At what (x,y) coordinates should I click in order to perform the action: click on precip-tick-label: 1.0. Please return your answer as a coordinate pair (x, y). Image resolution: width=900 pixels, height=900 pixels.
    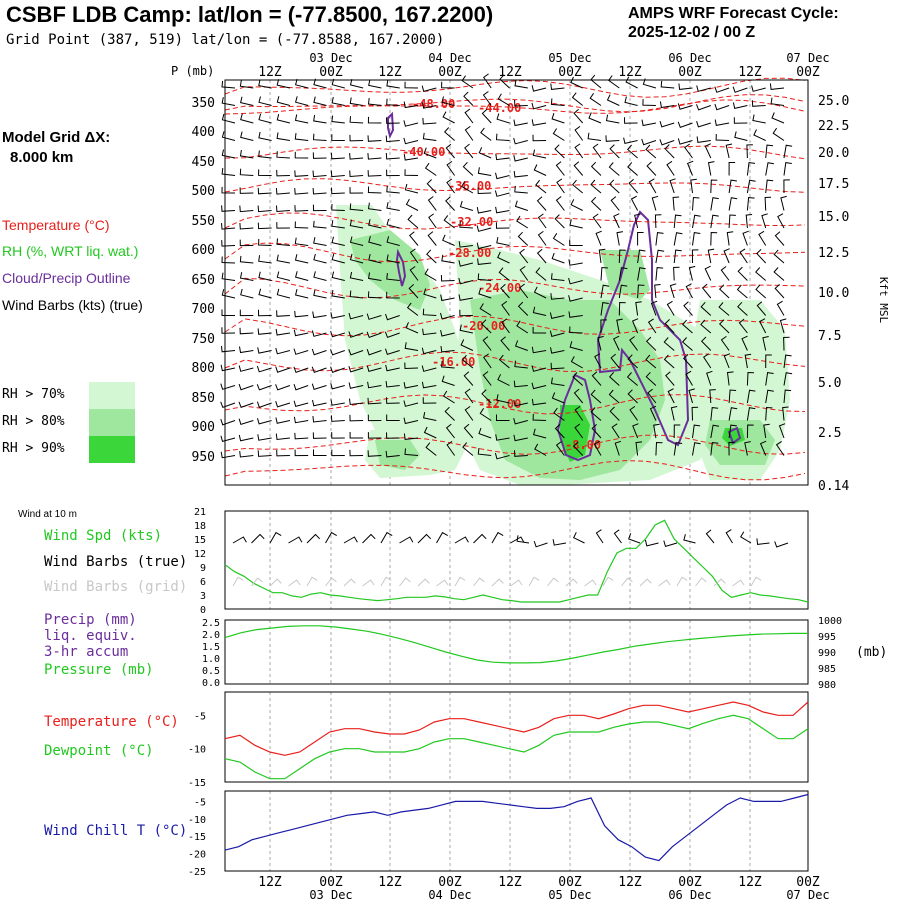
    Looking at the image, I should click on (211, 659).